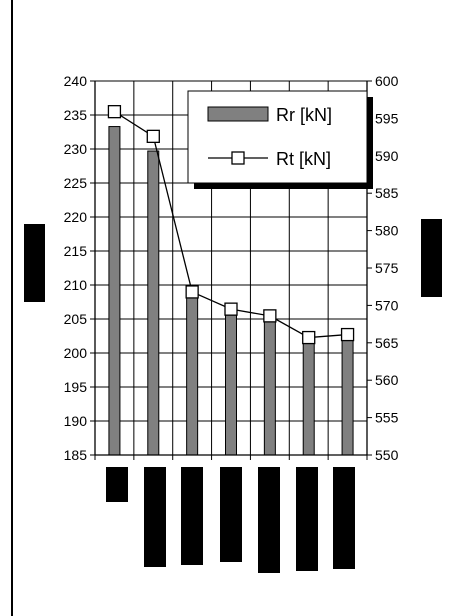 The width and height of the screenshot is (464, 616). What do you see at coordinates (387, 418) in the screenshot?
I see `right-tick-label: 555` at bounding box center [387, 418].